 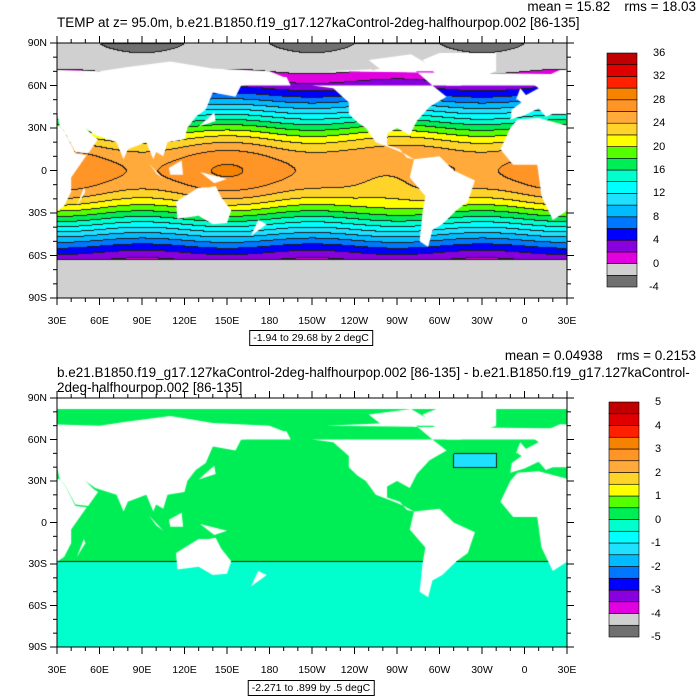 What do you see at coordinates (656, 240) in the screenshot?
I see `colorbar-label: 4` at bounding box center [656, 240].